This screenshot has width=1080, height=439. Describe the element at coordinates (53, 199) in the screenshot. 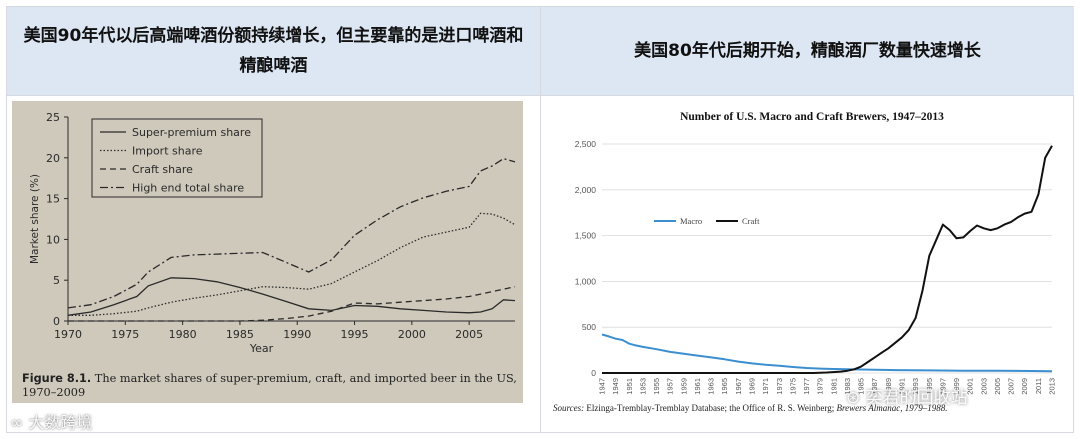

I see `y-tick-label: 15` at that location.